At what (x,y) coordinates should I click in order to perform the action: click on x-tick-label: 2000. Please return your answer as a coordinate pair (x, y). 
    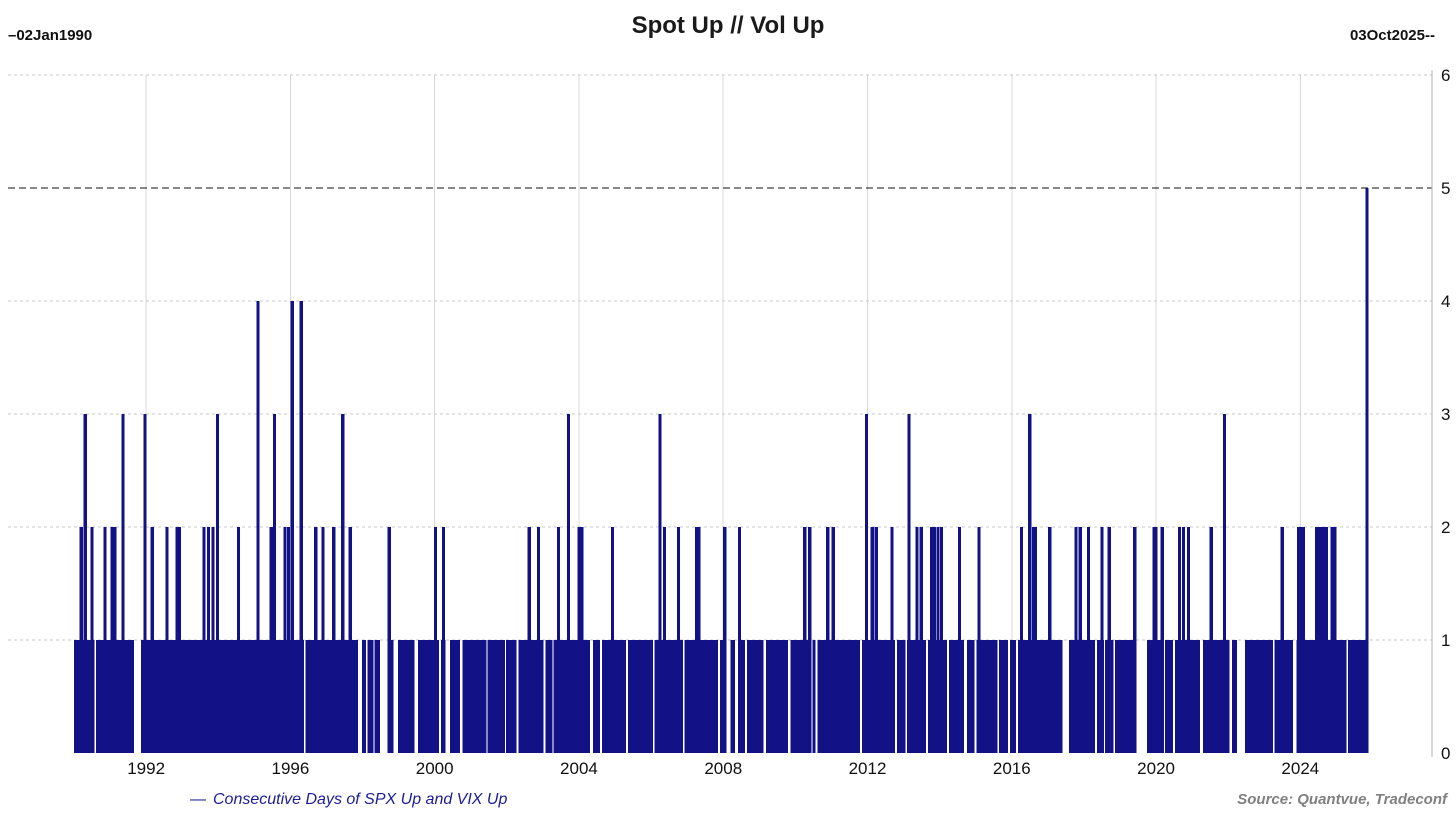
    Looking at the image, I should click on (435, 768).